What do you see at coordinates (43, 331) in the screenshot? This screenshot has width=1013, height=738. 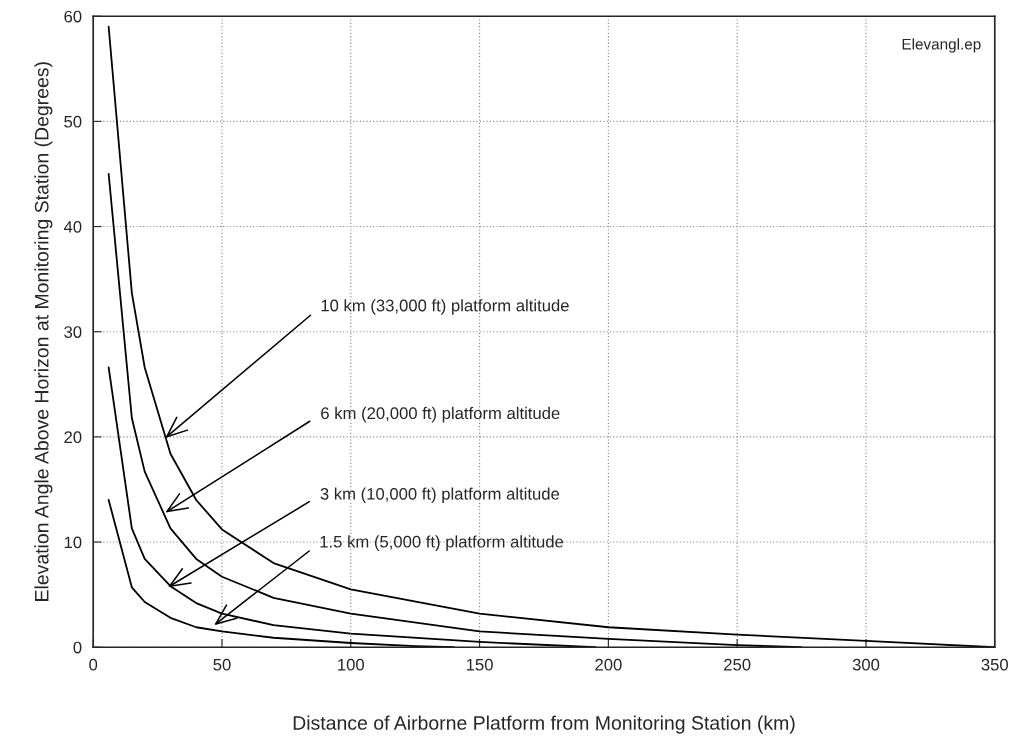 I see `y-axis-title: Elevation Angle Above Horizon at Monitoring Station (Degrees)` at bounding box center [43, 331].